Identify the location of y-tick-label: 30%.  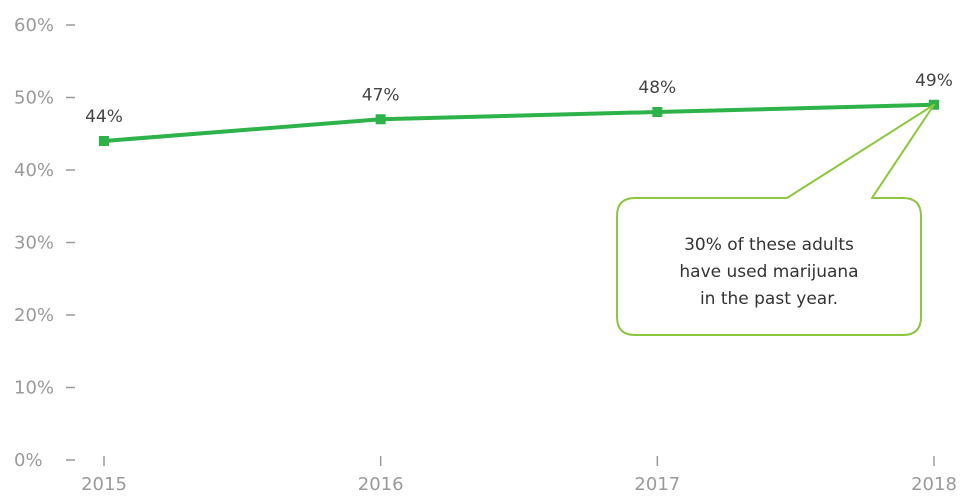
(34, 243).